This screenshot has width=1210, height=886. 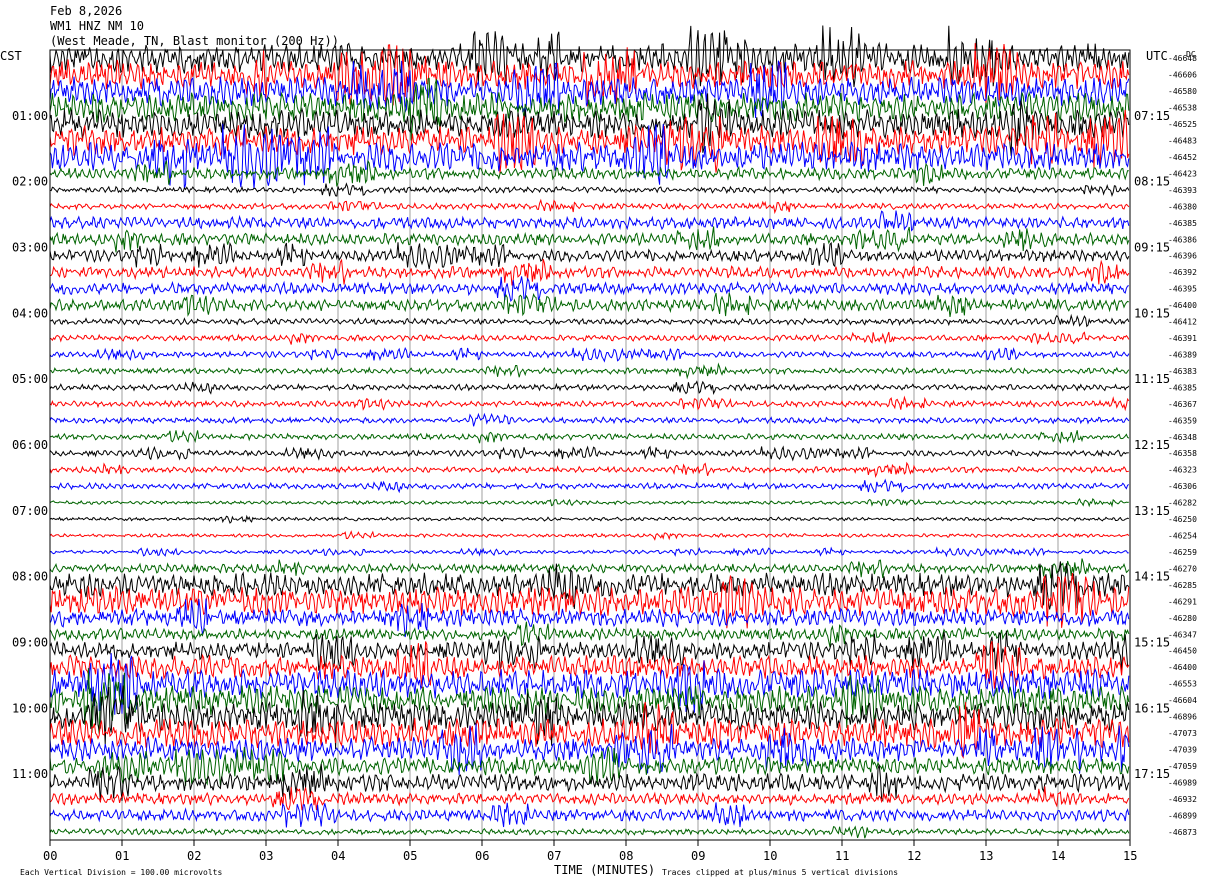 What do you see at coordinates (1182, 75) in the screenshot?
I see `dc-offset-label: -46606` at bounding box center [1182, 75].